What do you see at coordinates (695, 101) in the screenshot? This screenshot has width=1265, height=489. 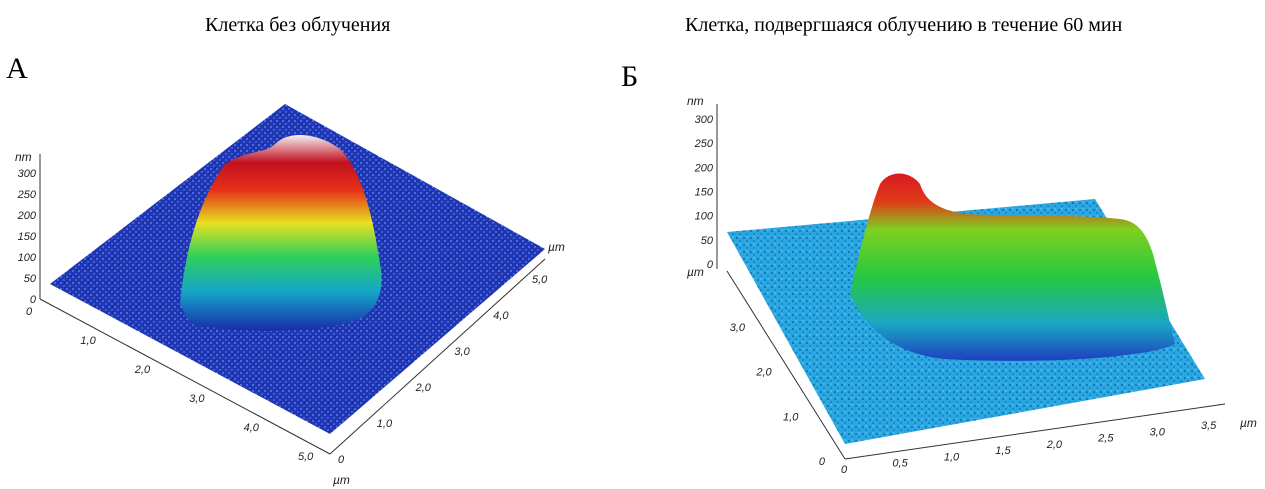 I see `z-unit-b: nm` at bounding box center [695, 101].